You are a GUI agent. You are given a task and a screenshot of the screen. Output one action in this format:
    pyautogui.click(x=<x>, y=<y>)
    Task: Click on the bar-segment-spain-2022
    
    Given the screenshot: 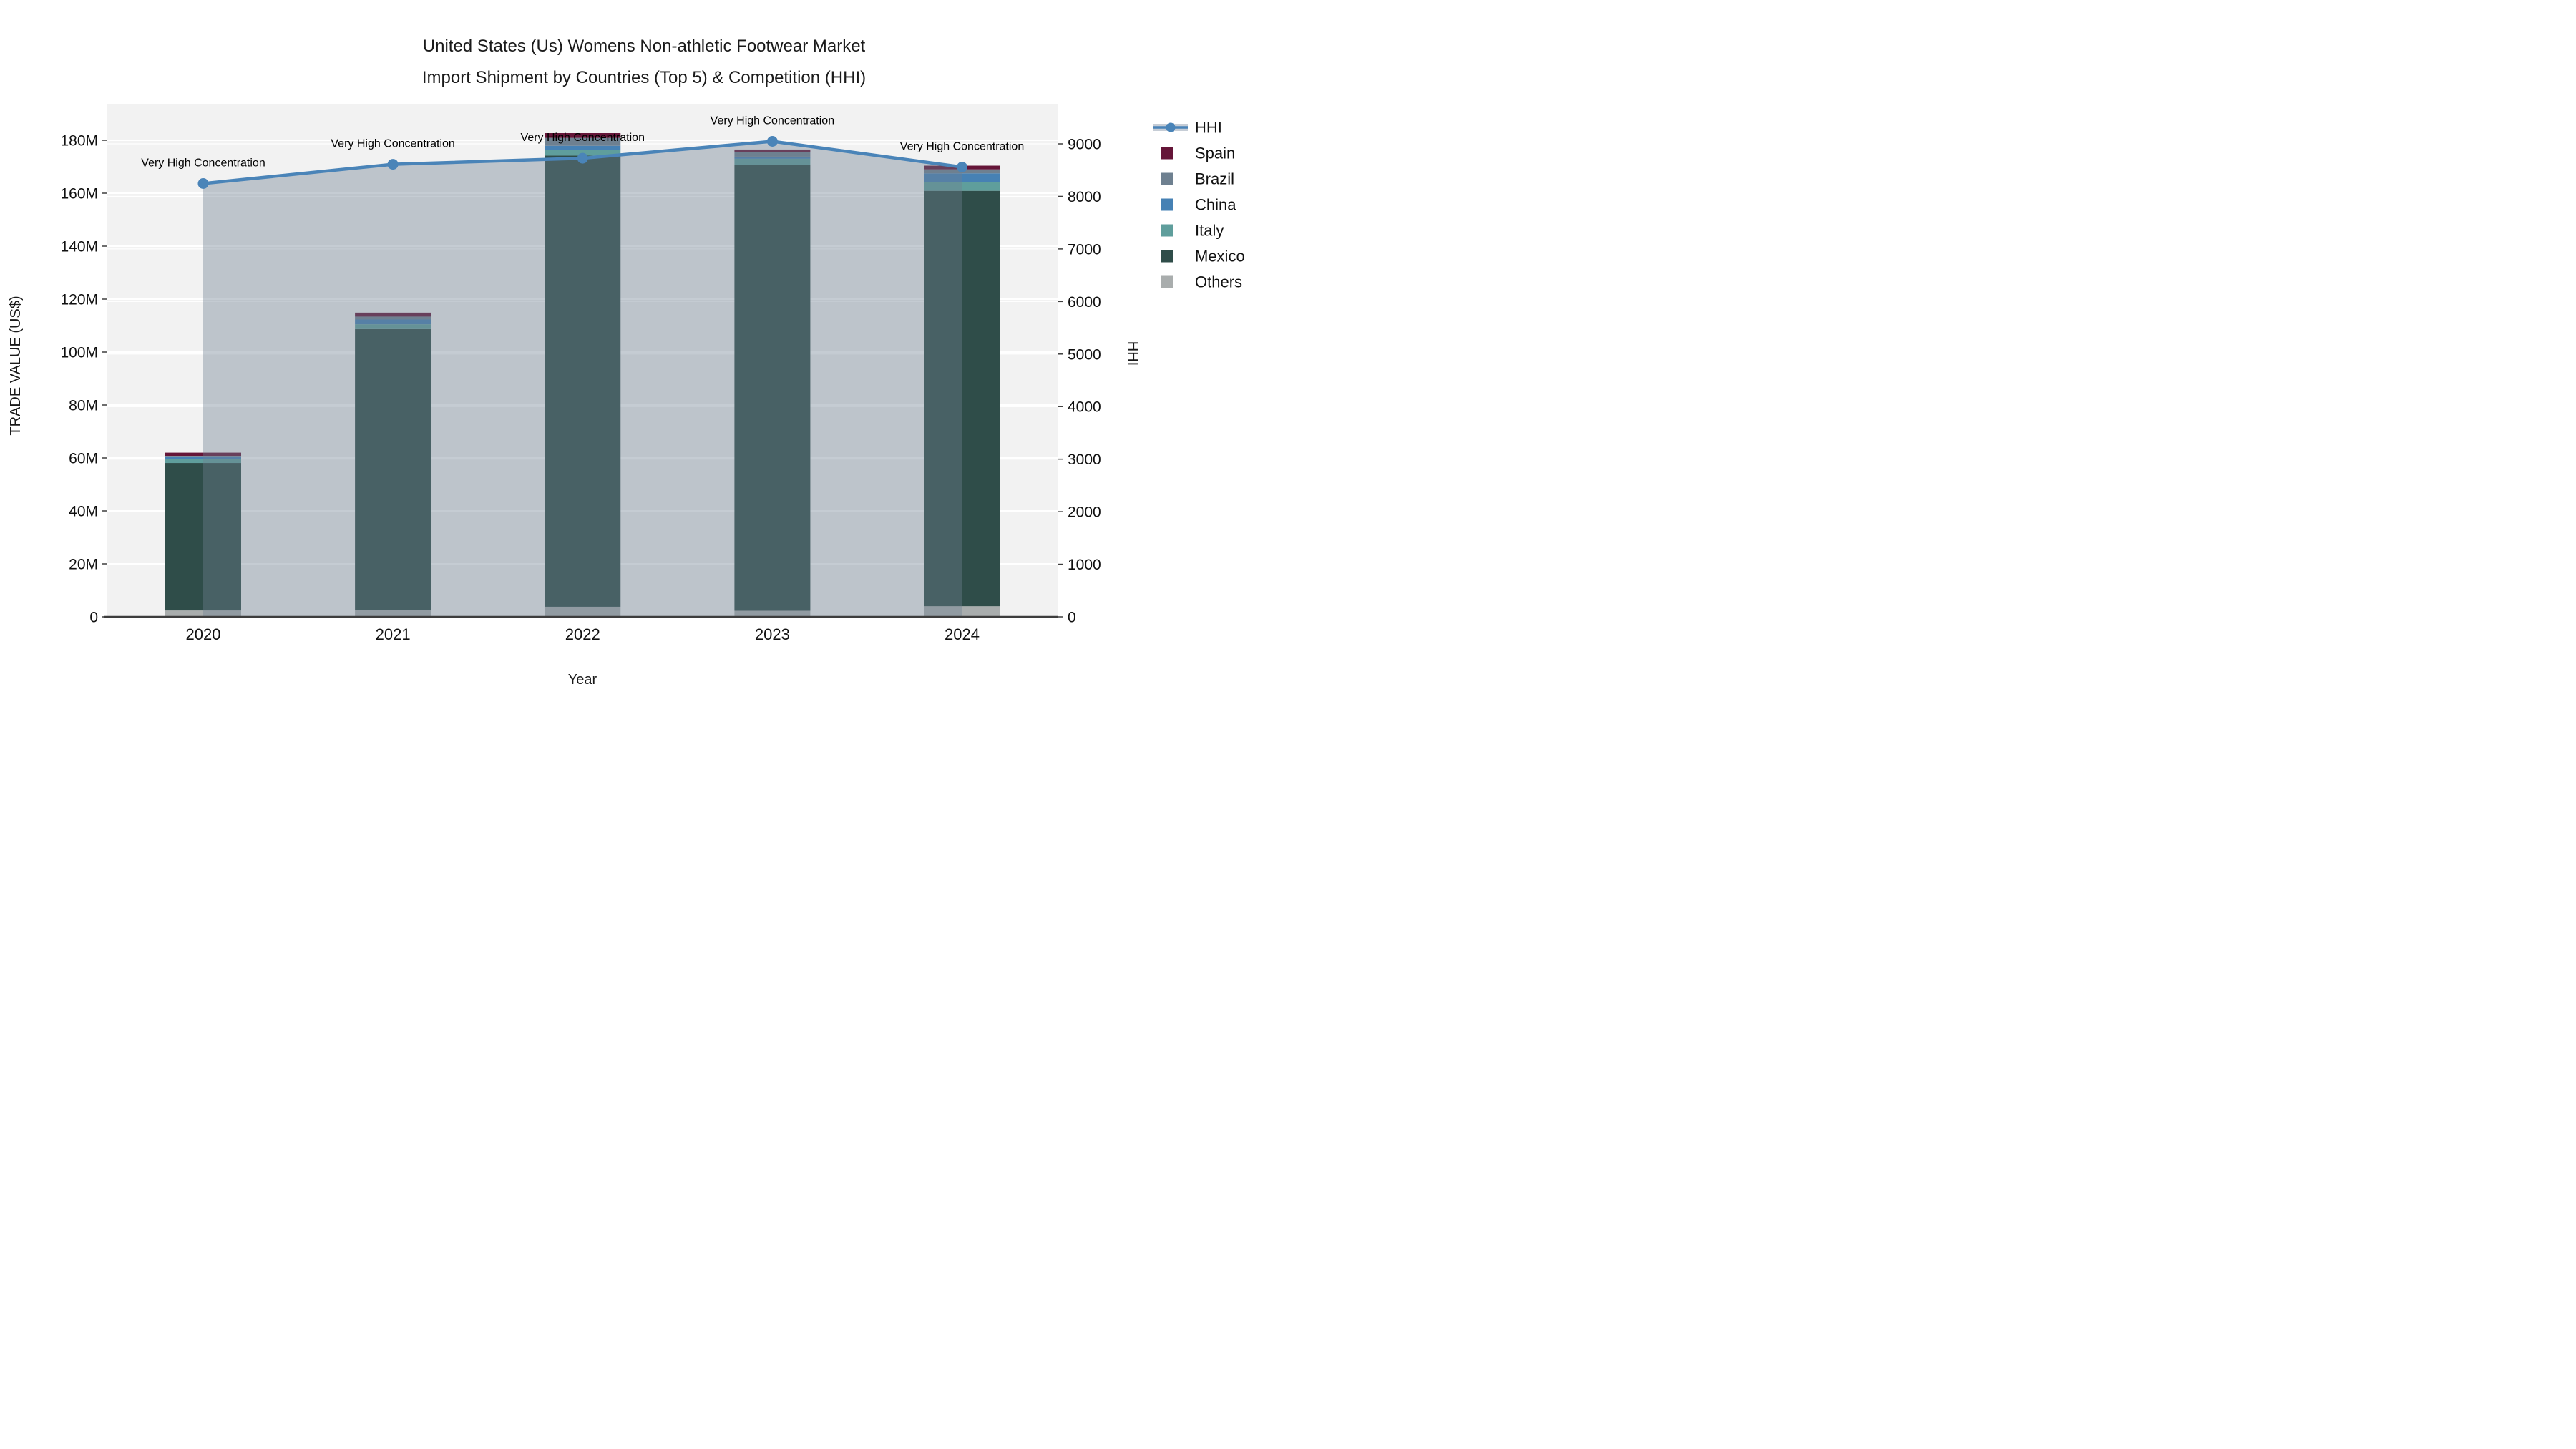 What is the action you would take?
    pyautogui.click(x=583, y=135)
    